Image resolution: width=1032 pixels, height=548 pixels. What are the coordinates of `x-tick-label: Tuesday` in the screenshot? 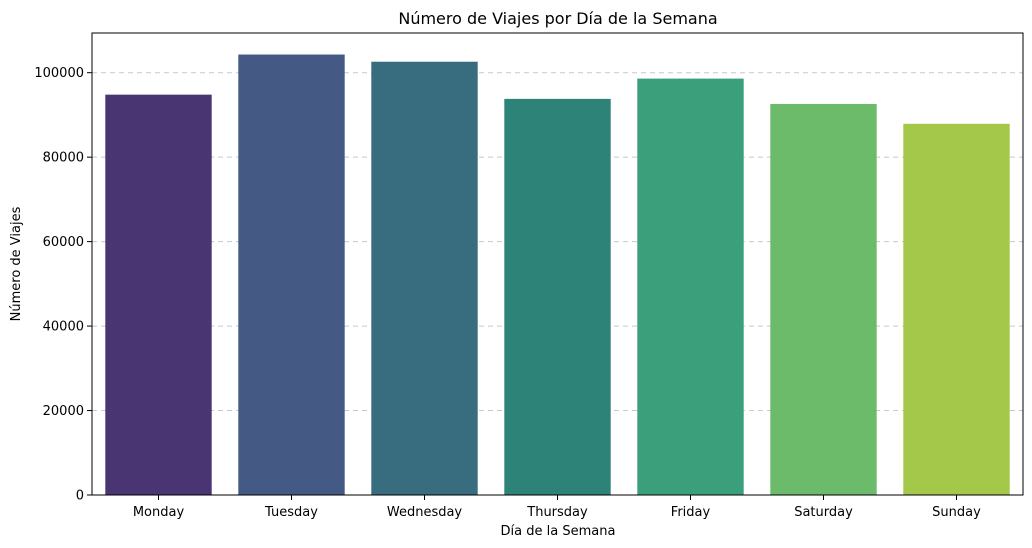 It's located at (291, 512).